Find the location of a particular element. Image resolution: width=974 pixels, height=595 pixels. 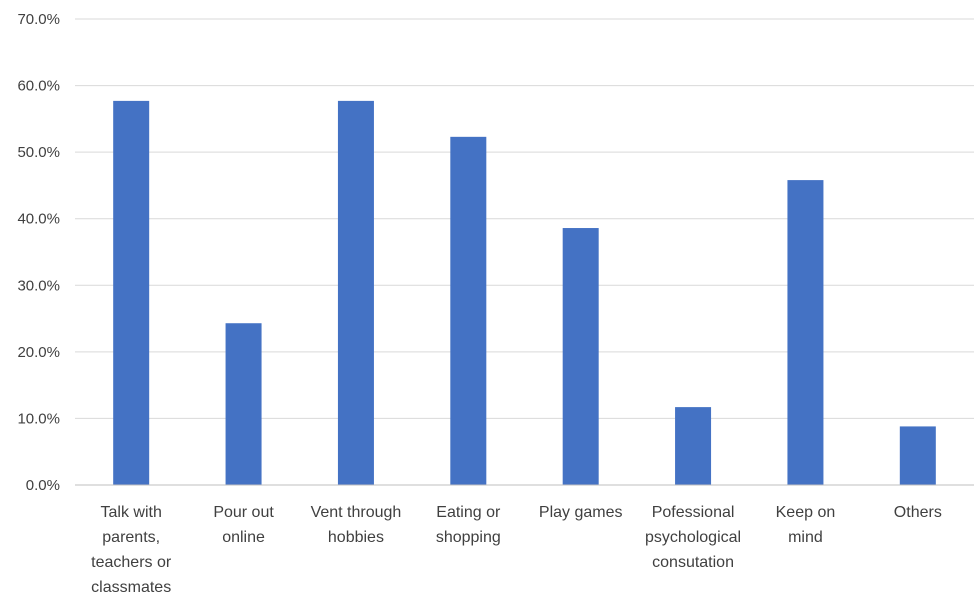

y-tick-label: 30.0% is located at coordinates (38, 285).